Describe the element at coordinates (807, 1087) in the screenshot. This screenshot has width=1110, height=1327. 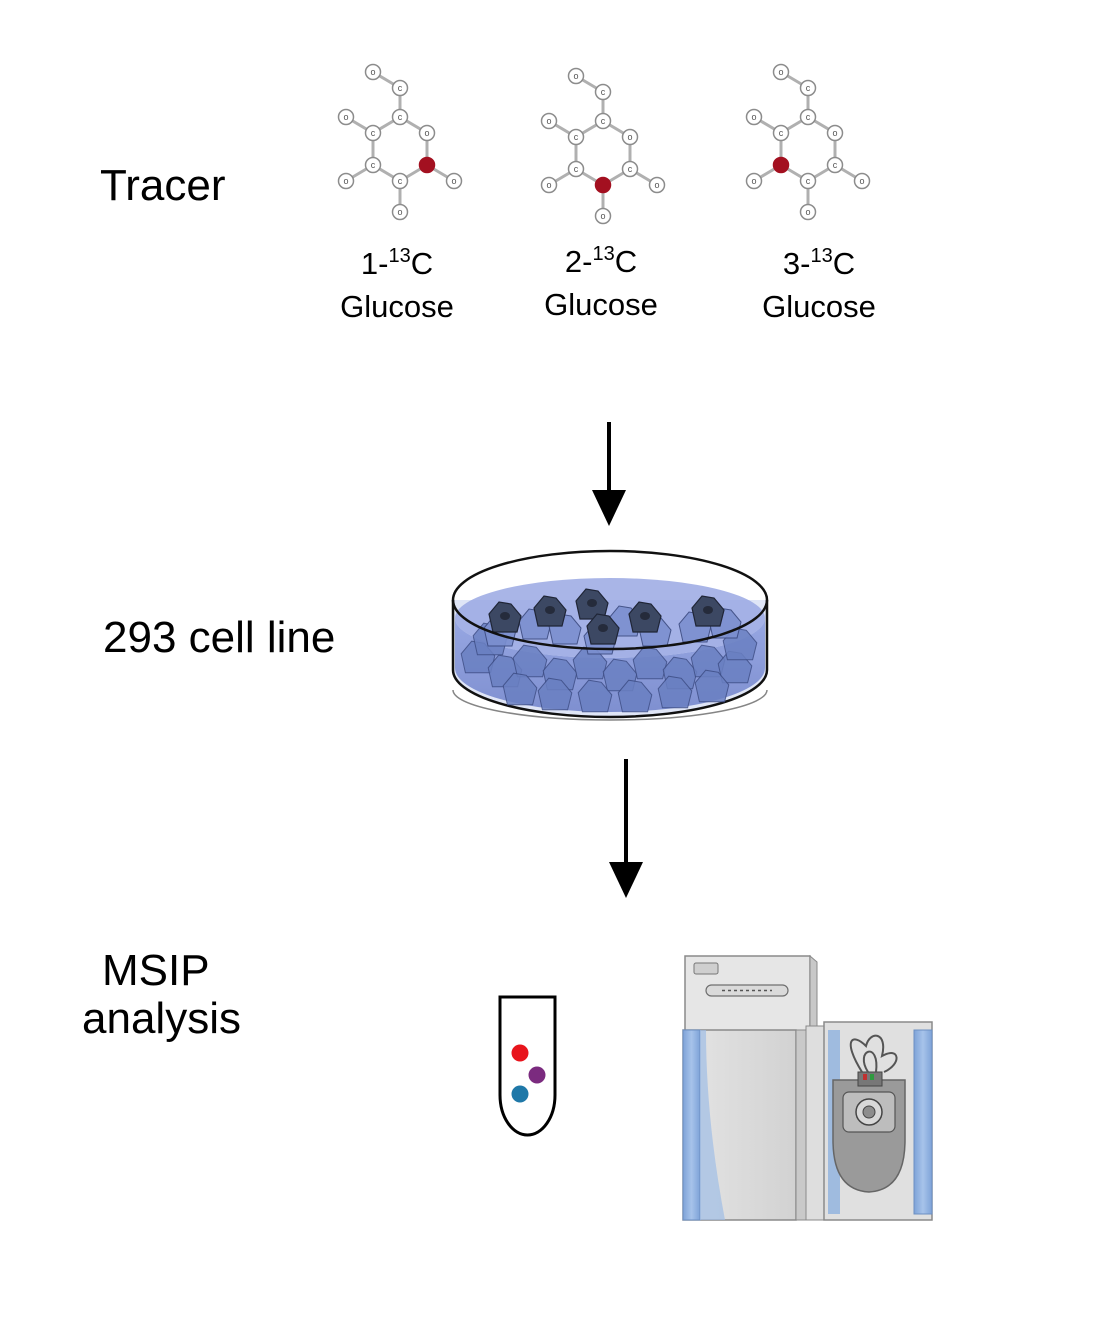
I see `mass-spectrometer-icon` at that location.